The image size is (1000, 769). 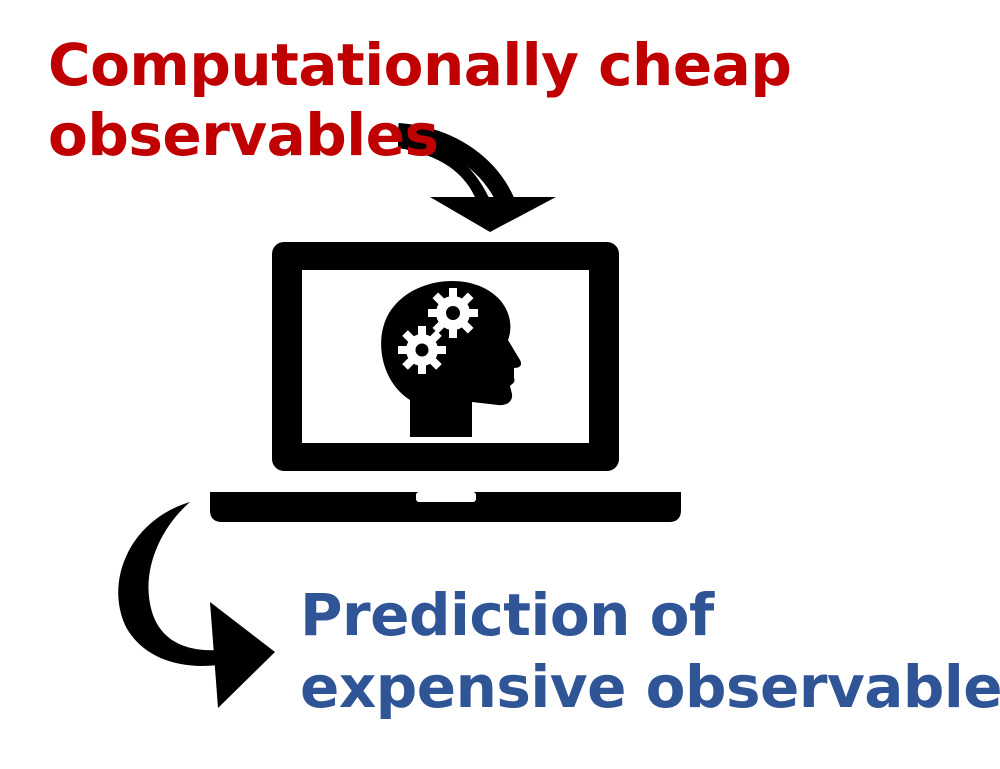 What do you see at coordinates (420, 100) in the screenshot?
I see `input-label: Computationally cheap observables` at bounding box center [420, 100].